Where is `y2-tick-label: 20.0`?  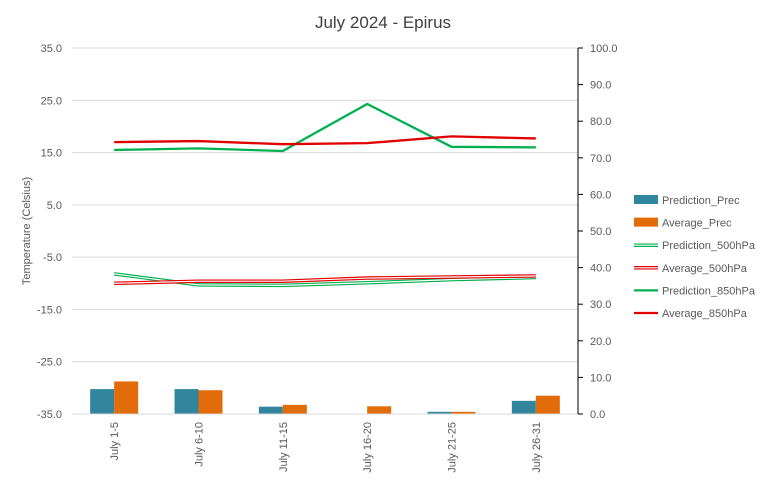 y2-tick-label: 20.0 is located at coordinates (600, 342).